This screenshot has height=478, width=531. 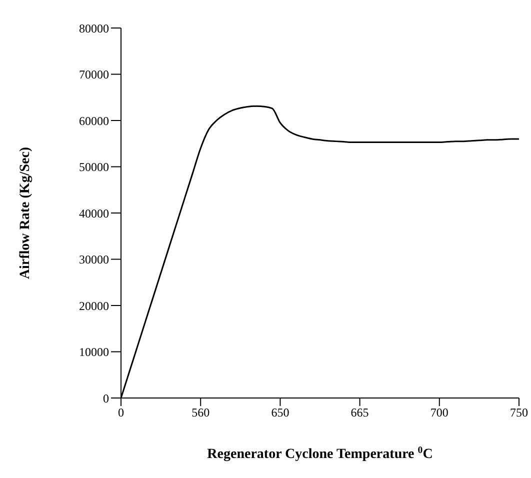 What do you see at coordinates (25, 213) in the screenshot?
I see `y-axis-title: Airflow Rate (Kg/Sec)` at bounding box center [25, 213].